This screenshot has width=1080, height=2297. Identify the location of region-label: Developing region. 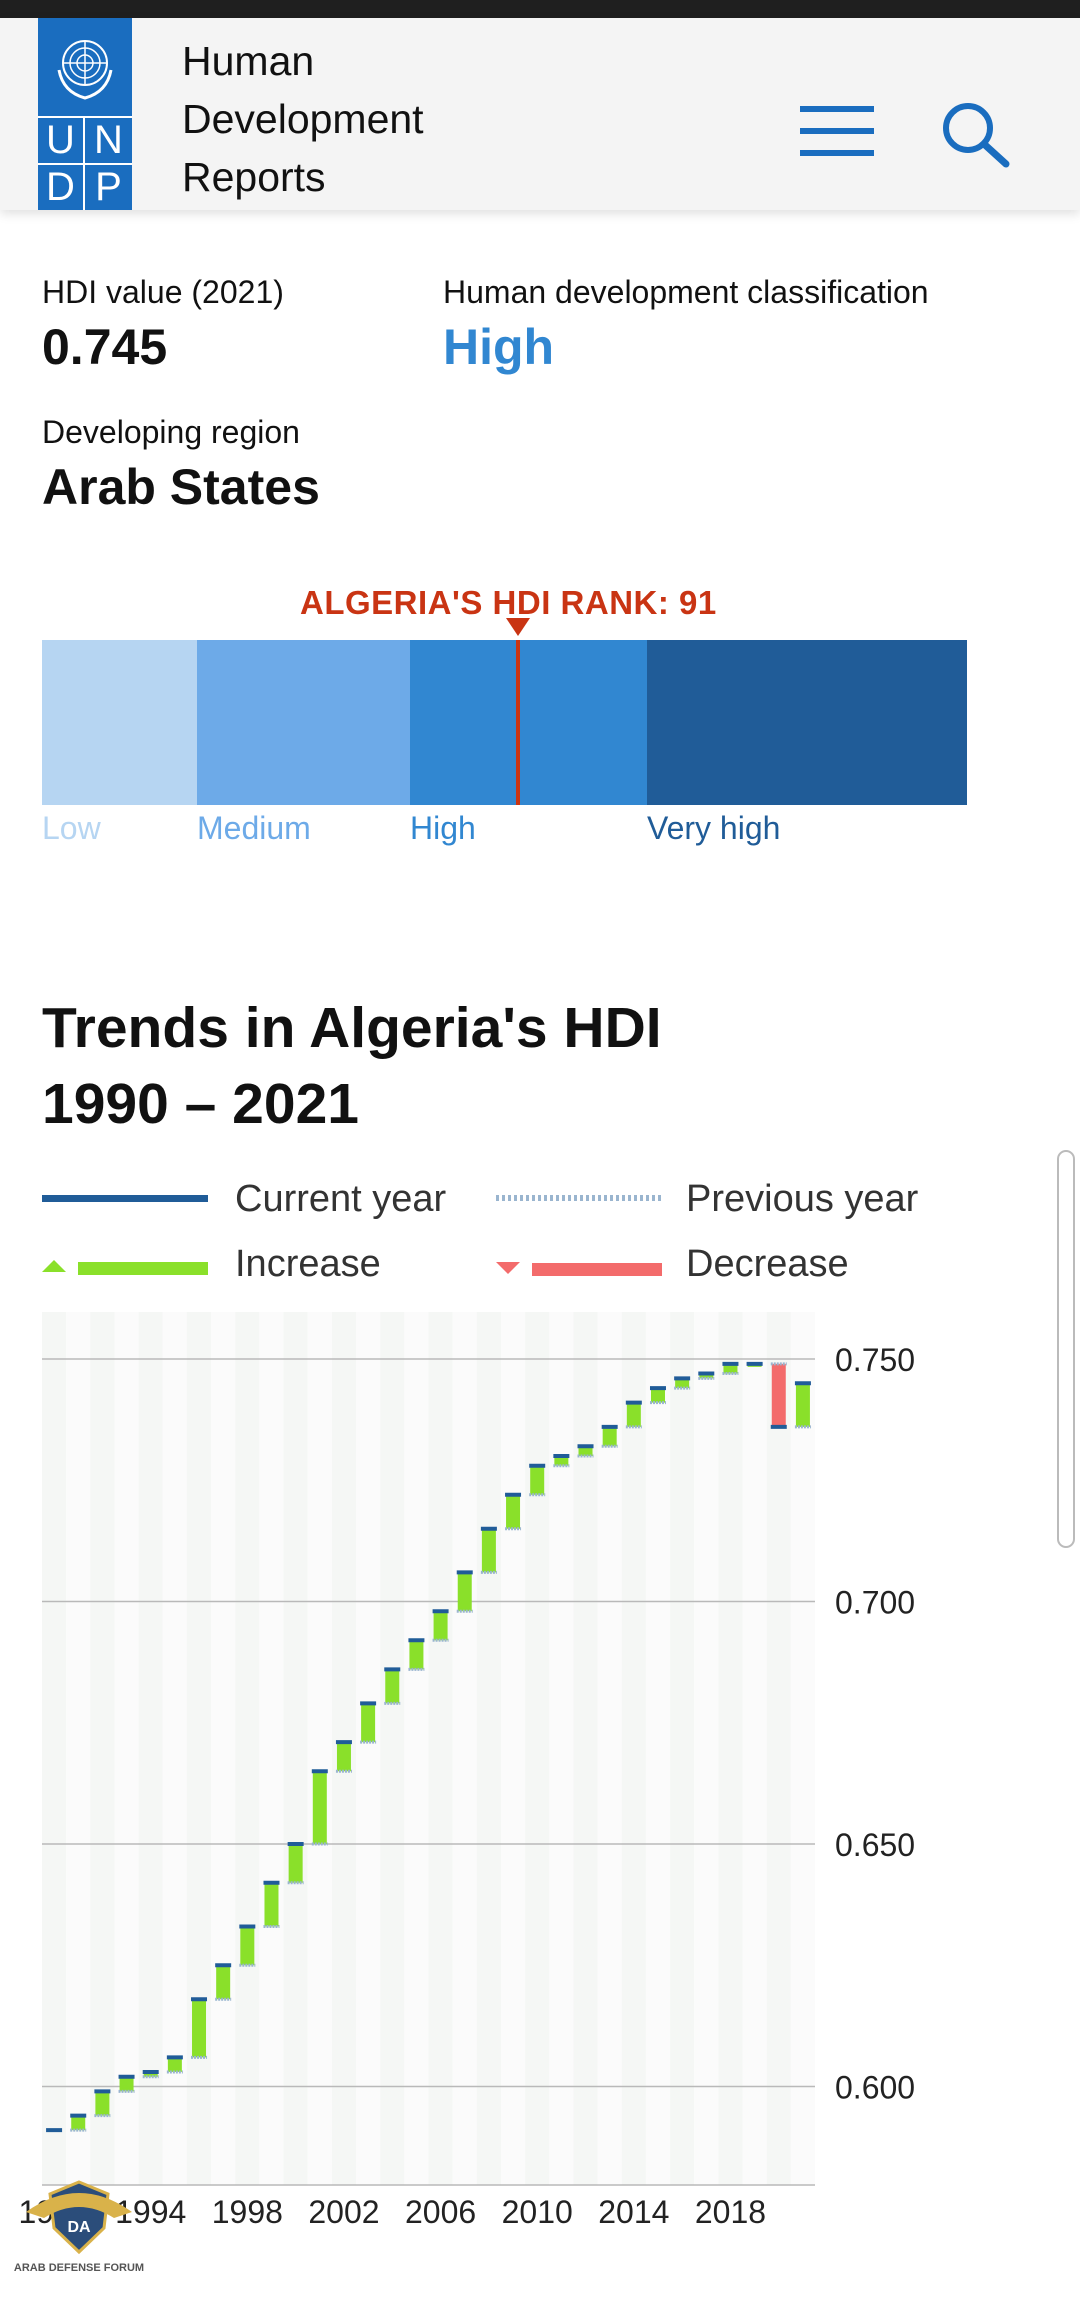
(171, 432).